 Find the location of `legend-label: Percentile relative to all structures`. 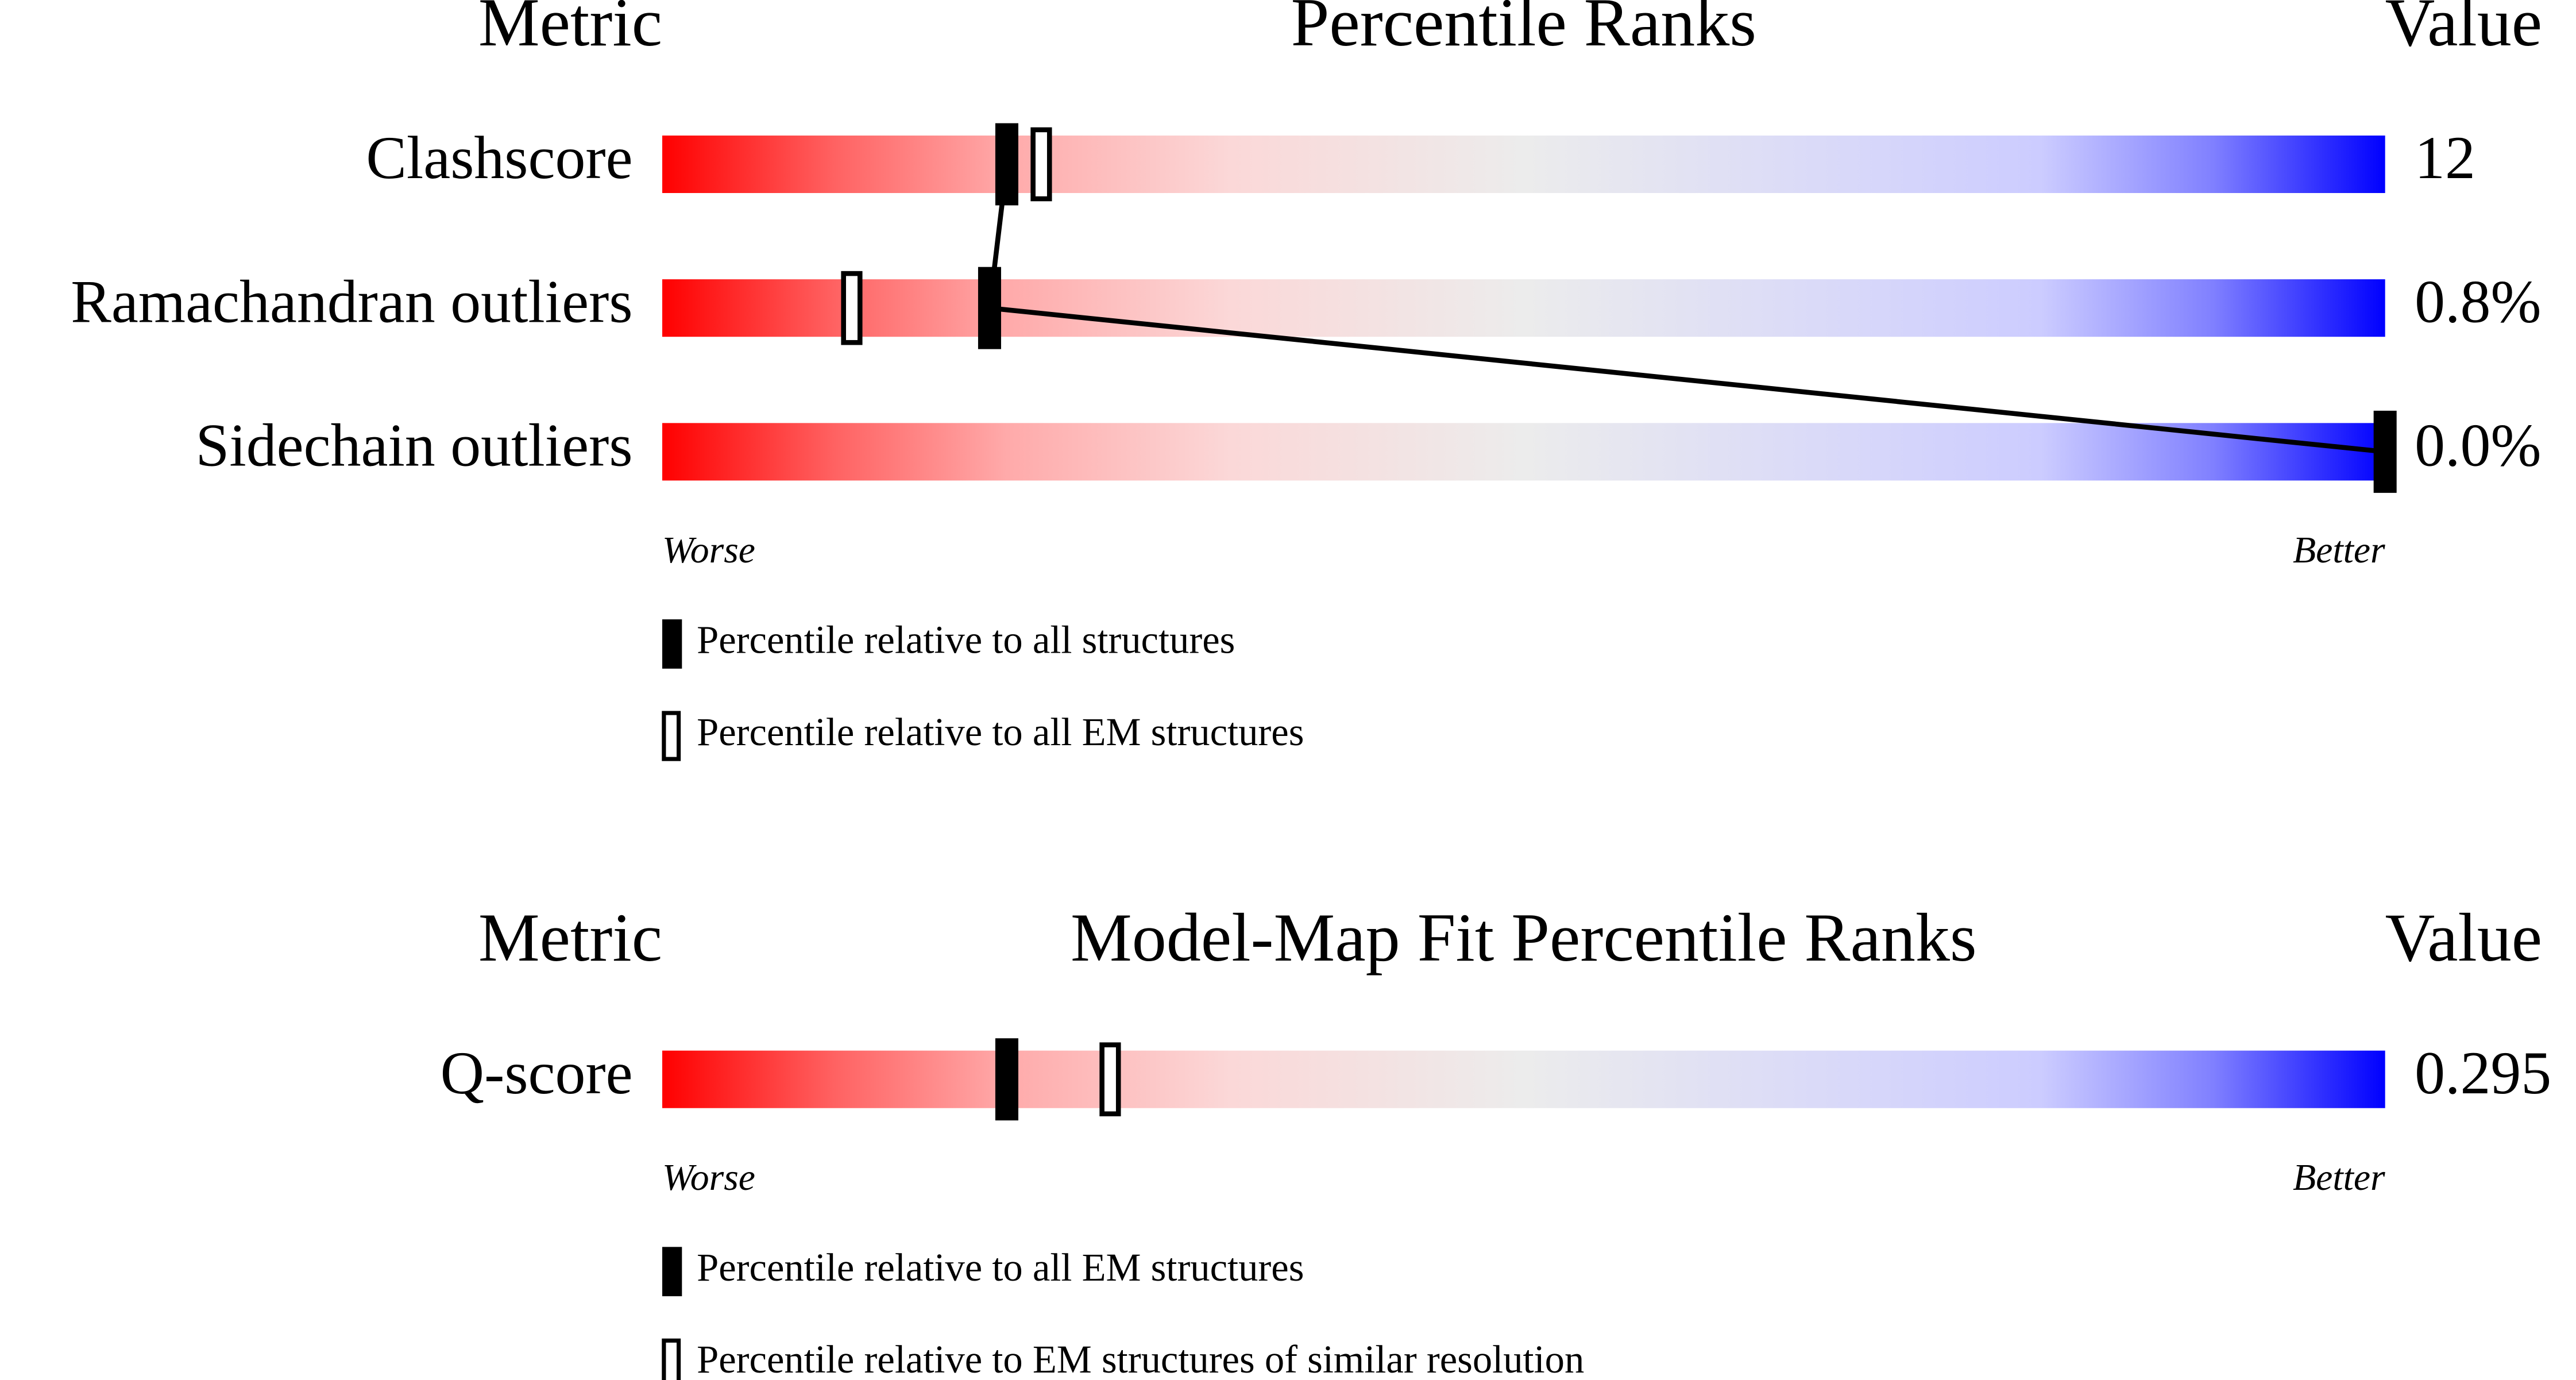

legend-label: Percentile relative to all structures is located at coordinates (966, 640).